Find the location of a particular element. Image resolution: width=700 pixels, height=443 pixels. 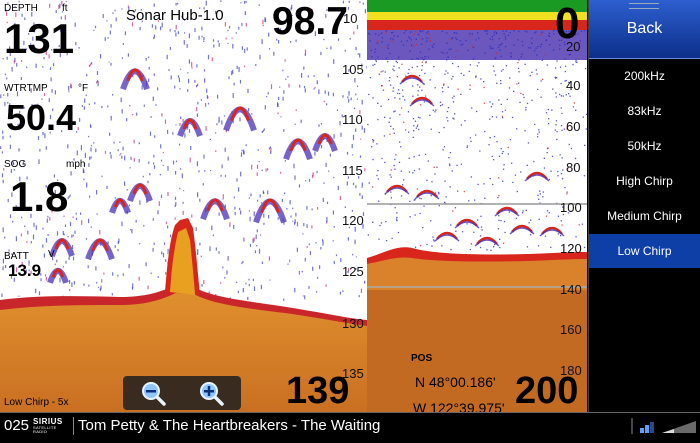

depth-value: 131 is located at coordinates (39, 38).